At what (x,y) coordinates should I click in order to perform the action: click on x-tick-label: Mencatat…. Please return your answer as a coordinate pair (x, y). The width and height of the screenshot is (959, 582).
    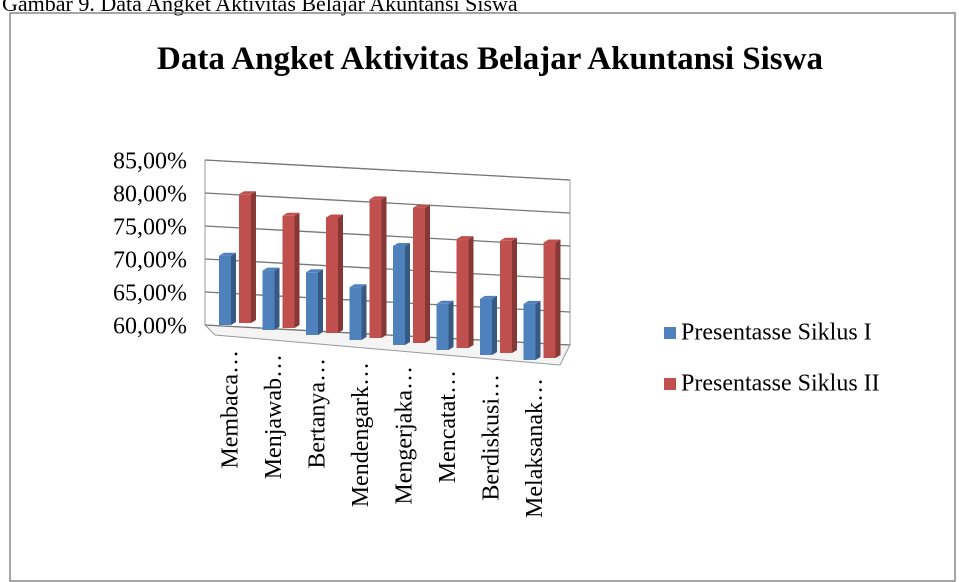
    Looking at the image, I should click on (448, 426).